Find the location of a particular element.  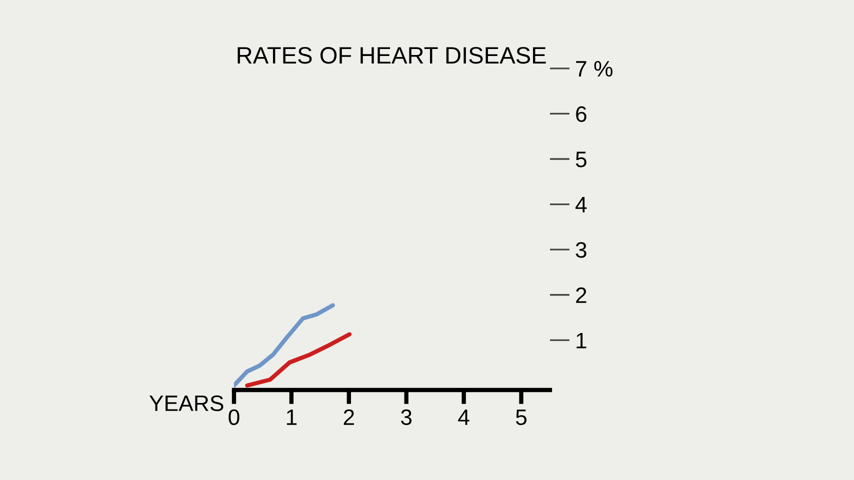

y-tick-label: 5 is located at coordinates (581, 160).